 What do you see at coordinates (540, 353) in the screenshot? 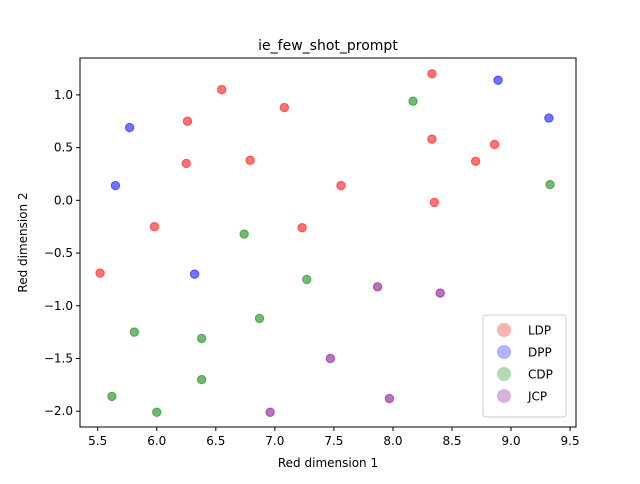
I see `legend-label-dpp: DPP` at bounding box center [540, 353].